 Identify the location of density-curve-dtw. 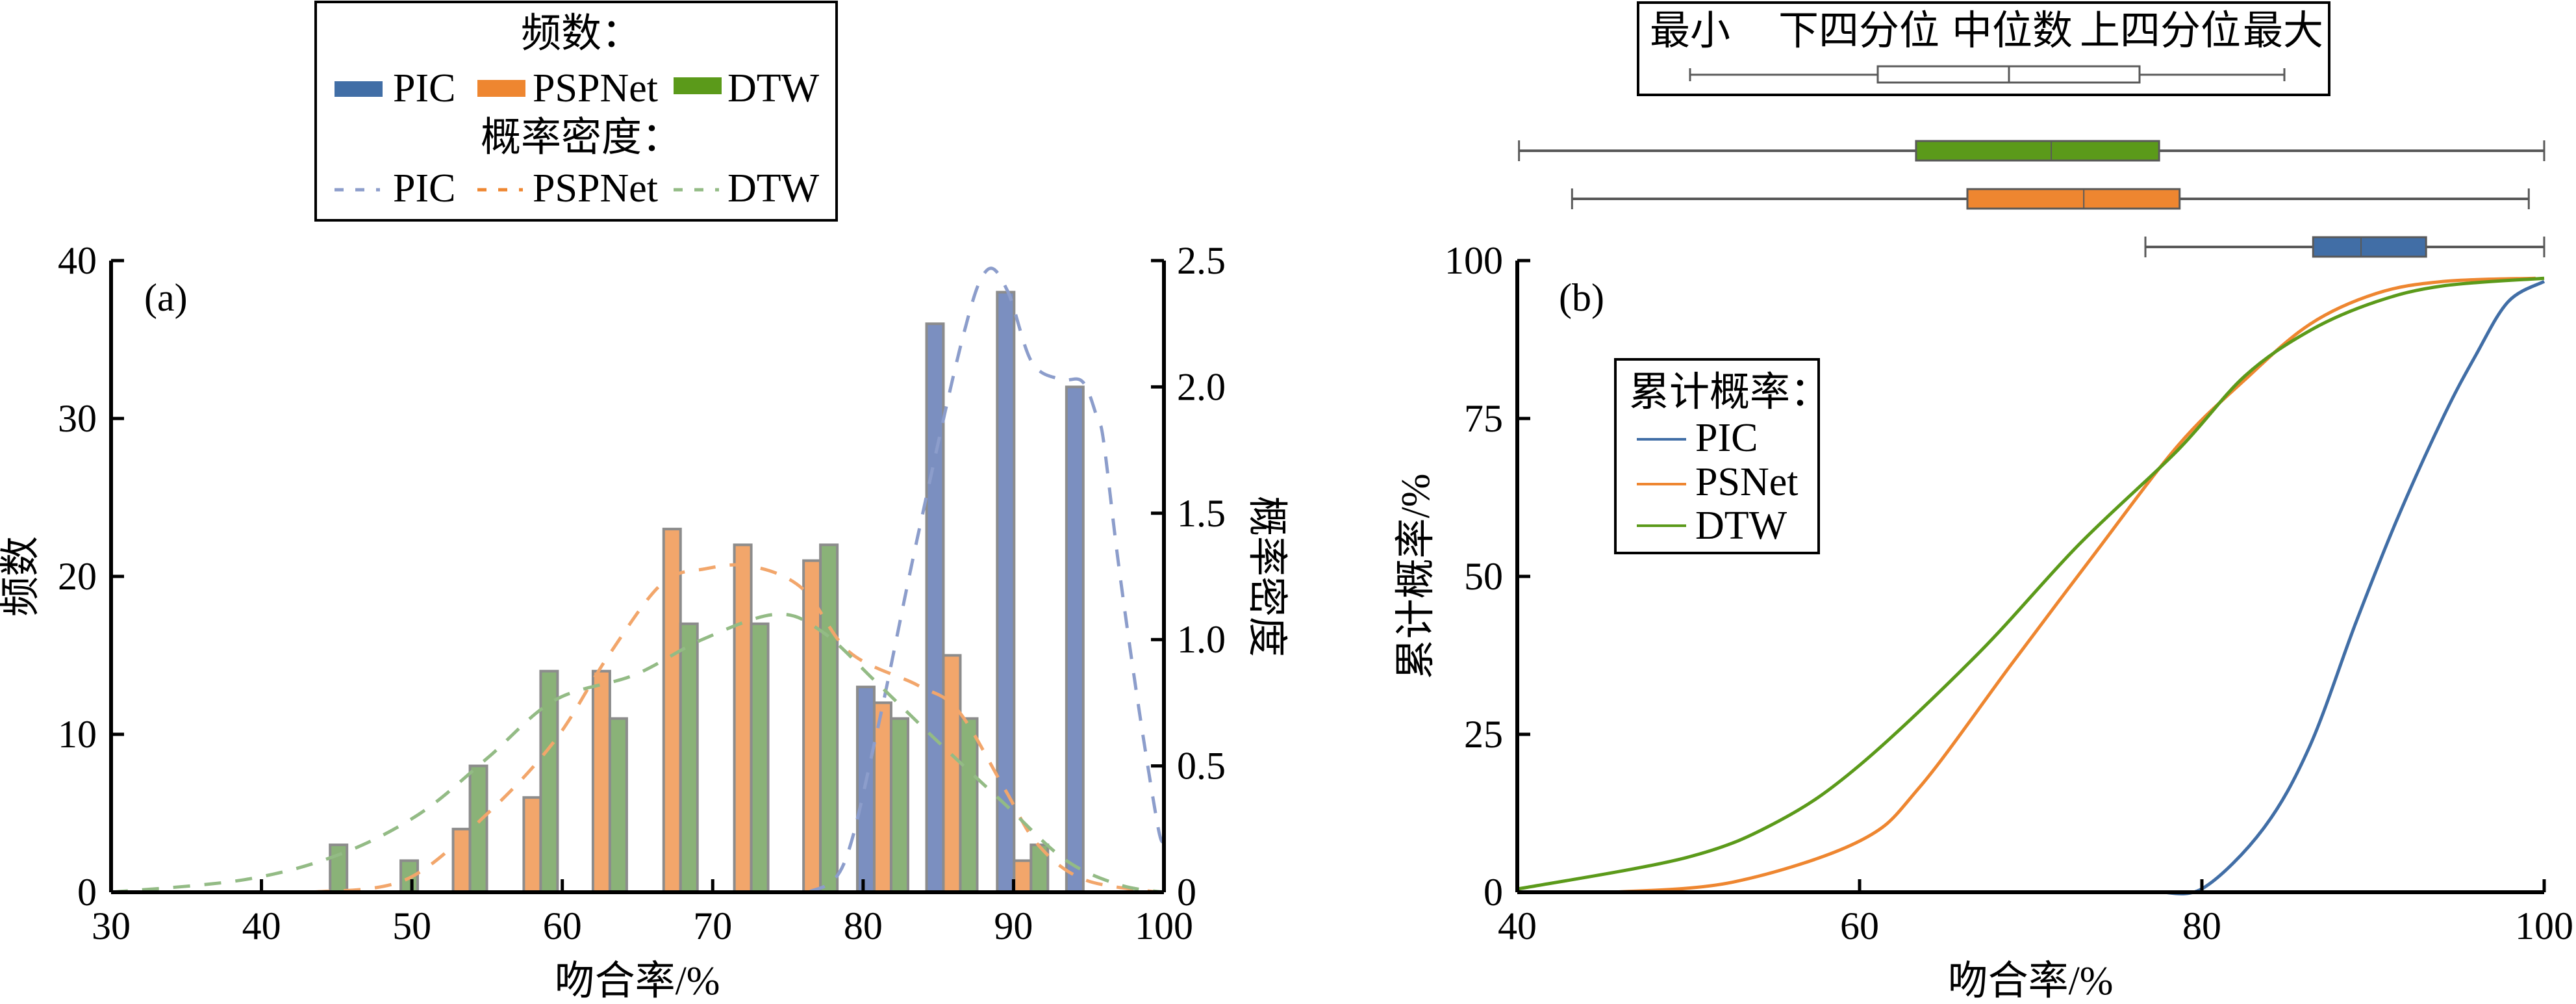
(638, 753).